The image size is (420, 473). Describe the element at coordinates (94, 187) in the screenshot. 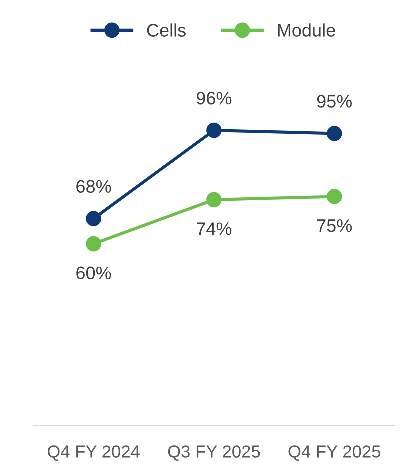

I see `data-label: 68%` at that location.